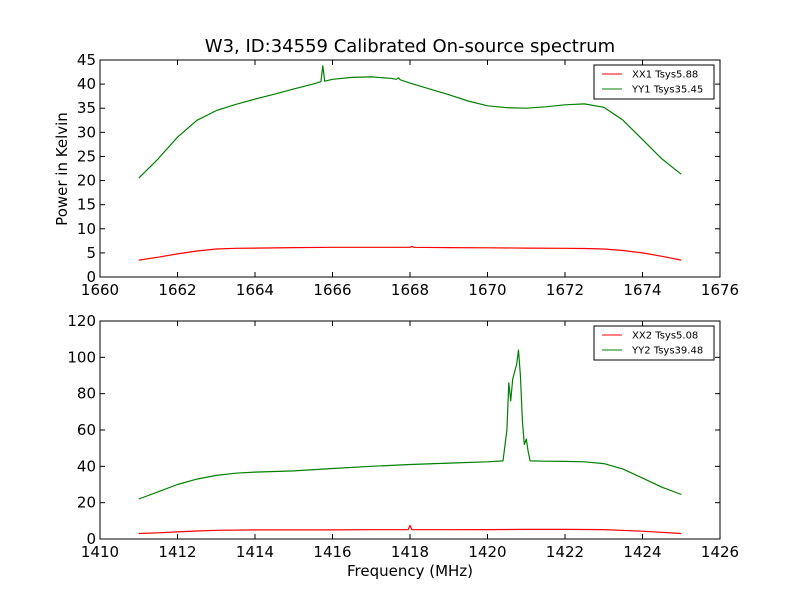  Describe the element at coordinates (332, 290) in the screenshot. I see `top-x-tick-label: 1666` at that location.